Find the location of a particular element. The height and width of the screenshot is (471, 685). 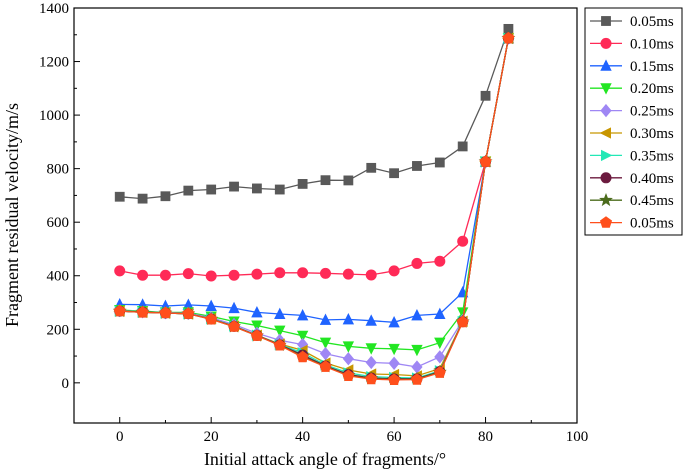

y-tick-label: 0 is located at coordinates (66, 384).